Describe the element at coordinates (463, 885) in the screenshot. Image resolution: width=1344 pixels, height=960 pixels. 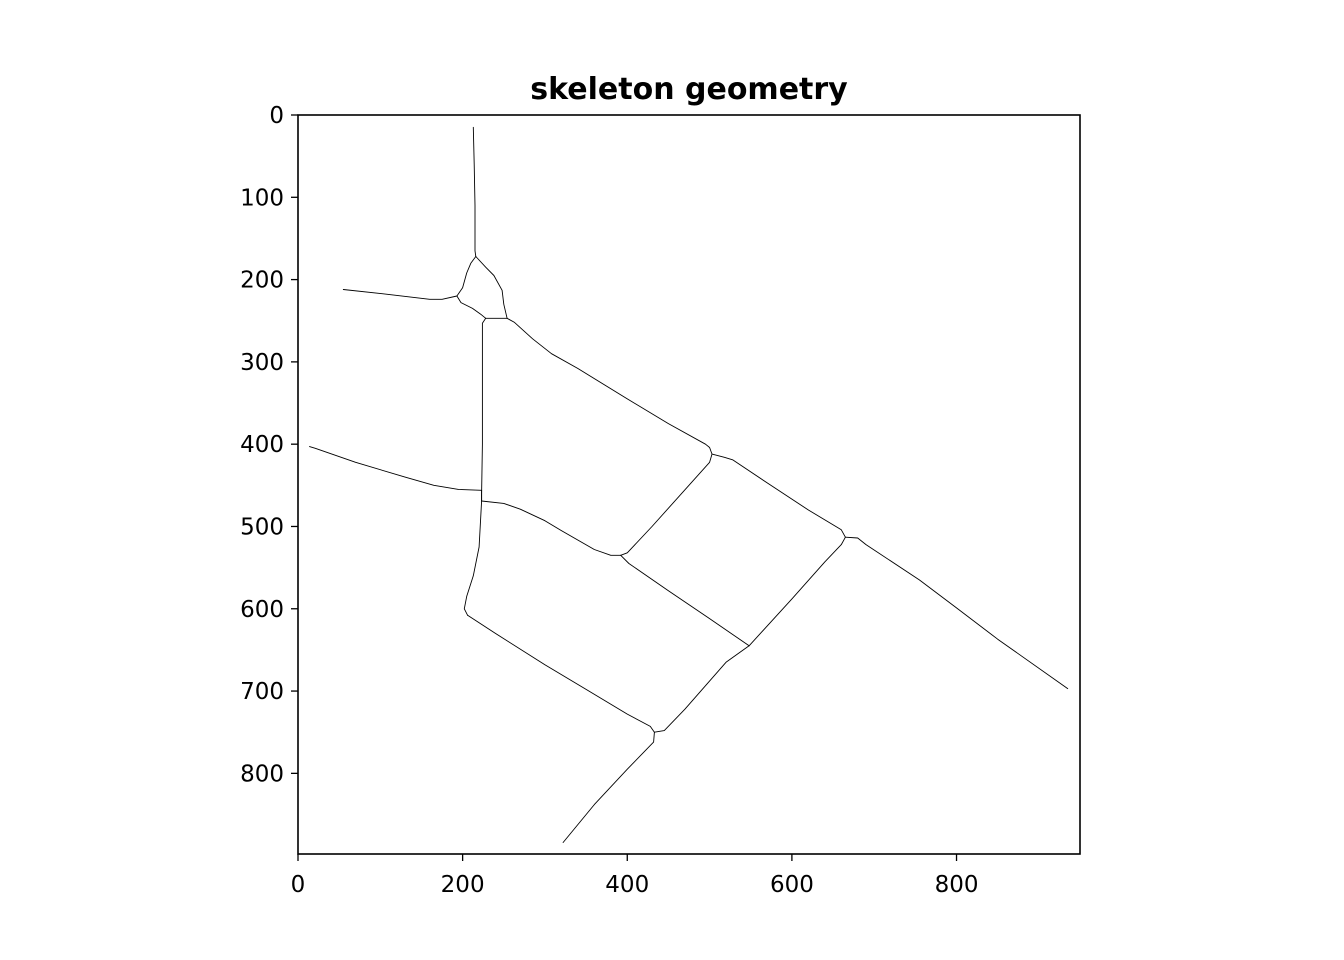
I see `x-tick-label: 200` at that location.